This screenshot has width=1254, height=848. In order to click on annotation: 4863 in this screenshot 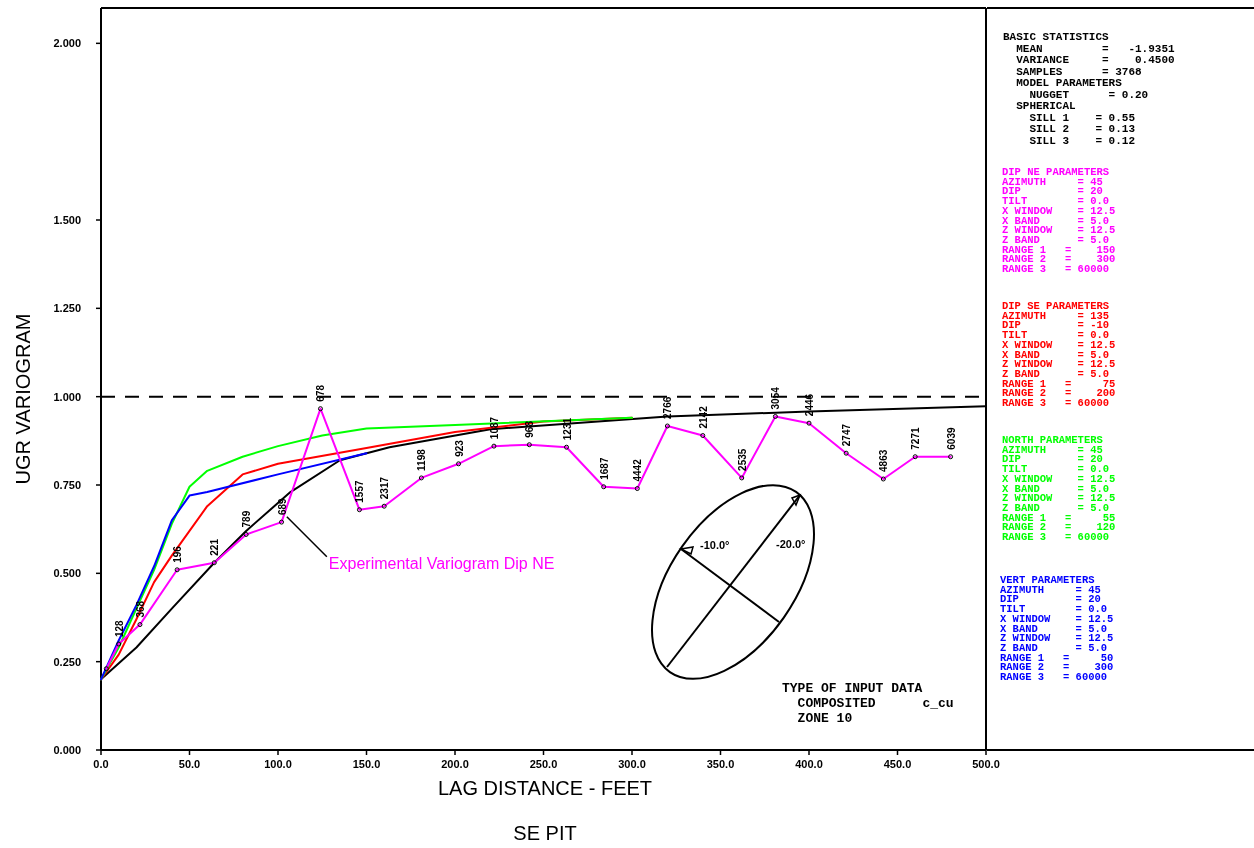, I will do `click(884, 460)`.